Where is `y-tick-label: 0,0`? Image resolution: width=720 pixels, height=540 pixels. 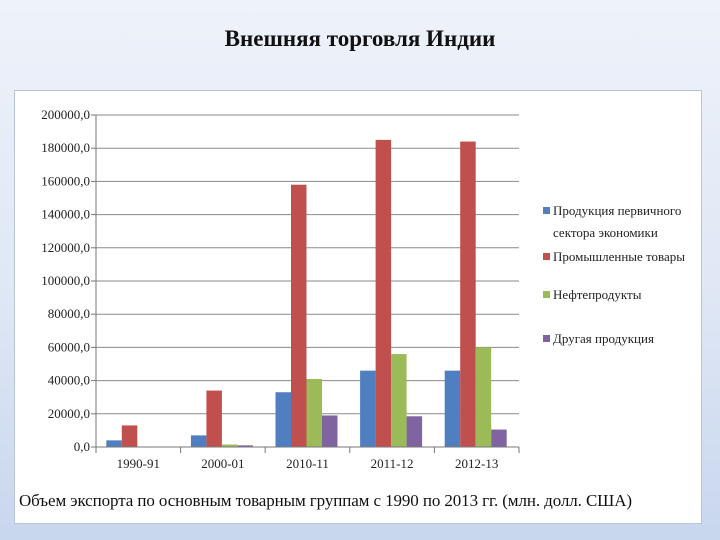 y-tick-label: 0,0 is located at coordinates (82, 446).